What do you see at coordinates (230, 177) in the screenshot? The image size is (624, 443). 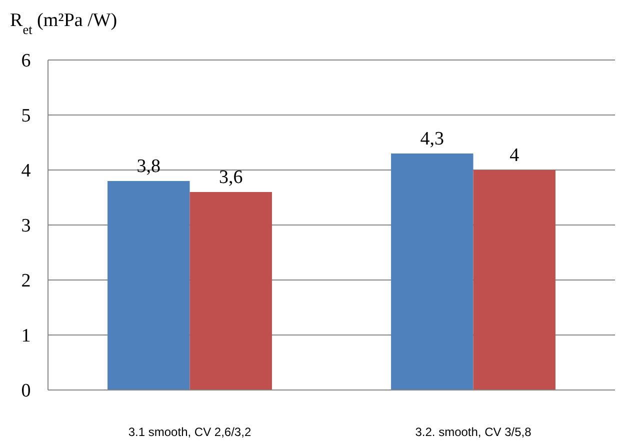 I see `data-label: 3,6` at bounding box center [230, 177].